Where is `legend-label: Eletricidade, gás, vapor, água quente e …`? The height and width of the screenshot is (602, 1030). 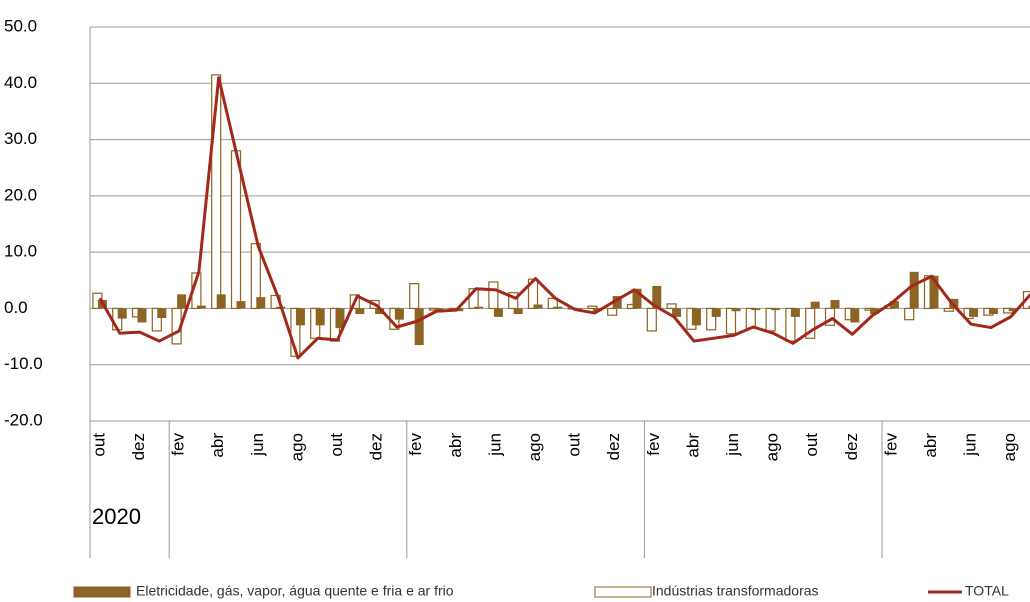 legend-label: Eletricidade, gás, vapor, água quente e … is located at coordinates (295, 591).